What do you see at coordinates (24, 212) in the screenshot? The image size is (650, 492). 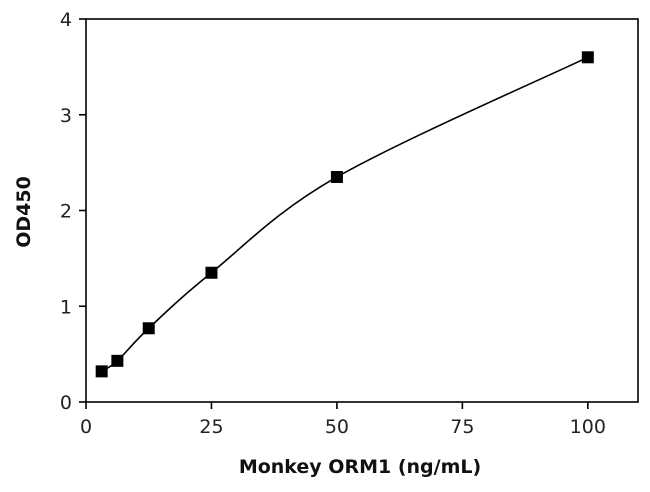 I see `y-axis-title: OD450` at bounding box center [24, 212].